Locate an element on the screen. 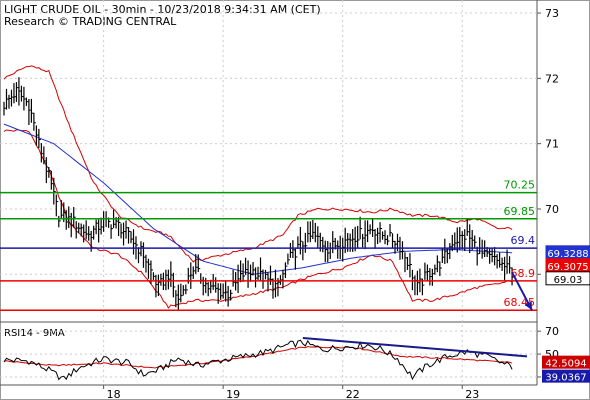 The width and height of the screenshot is (590, 400). price-marker-label: 69.3288 is located at coordinates (567, 254).